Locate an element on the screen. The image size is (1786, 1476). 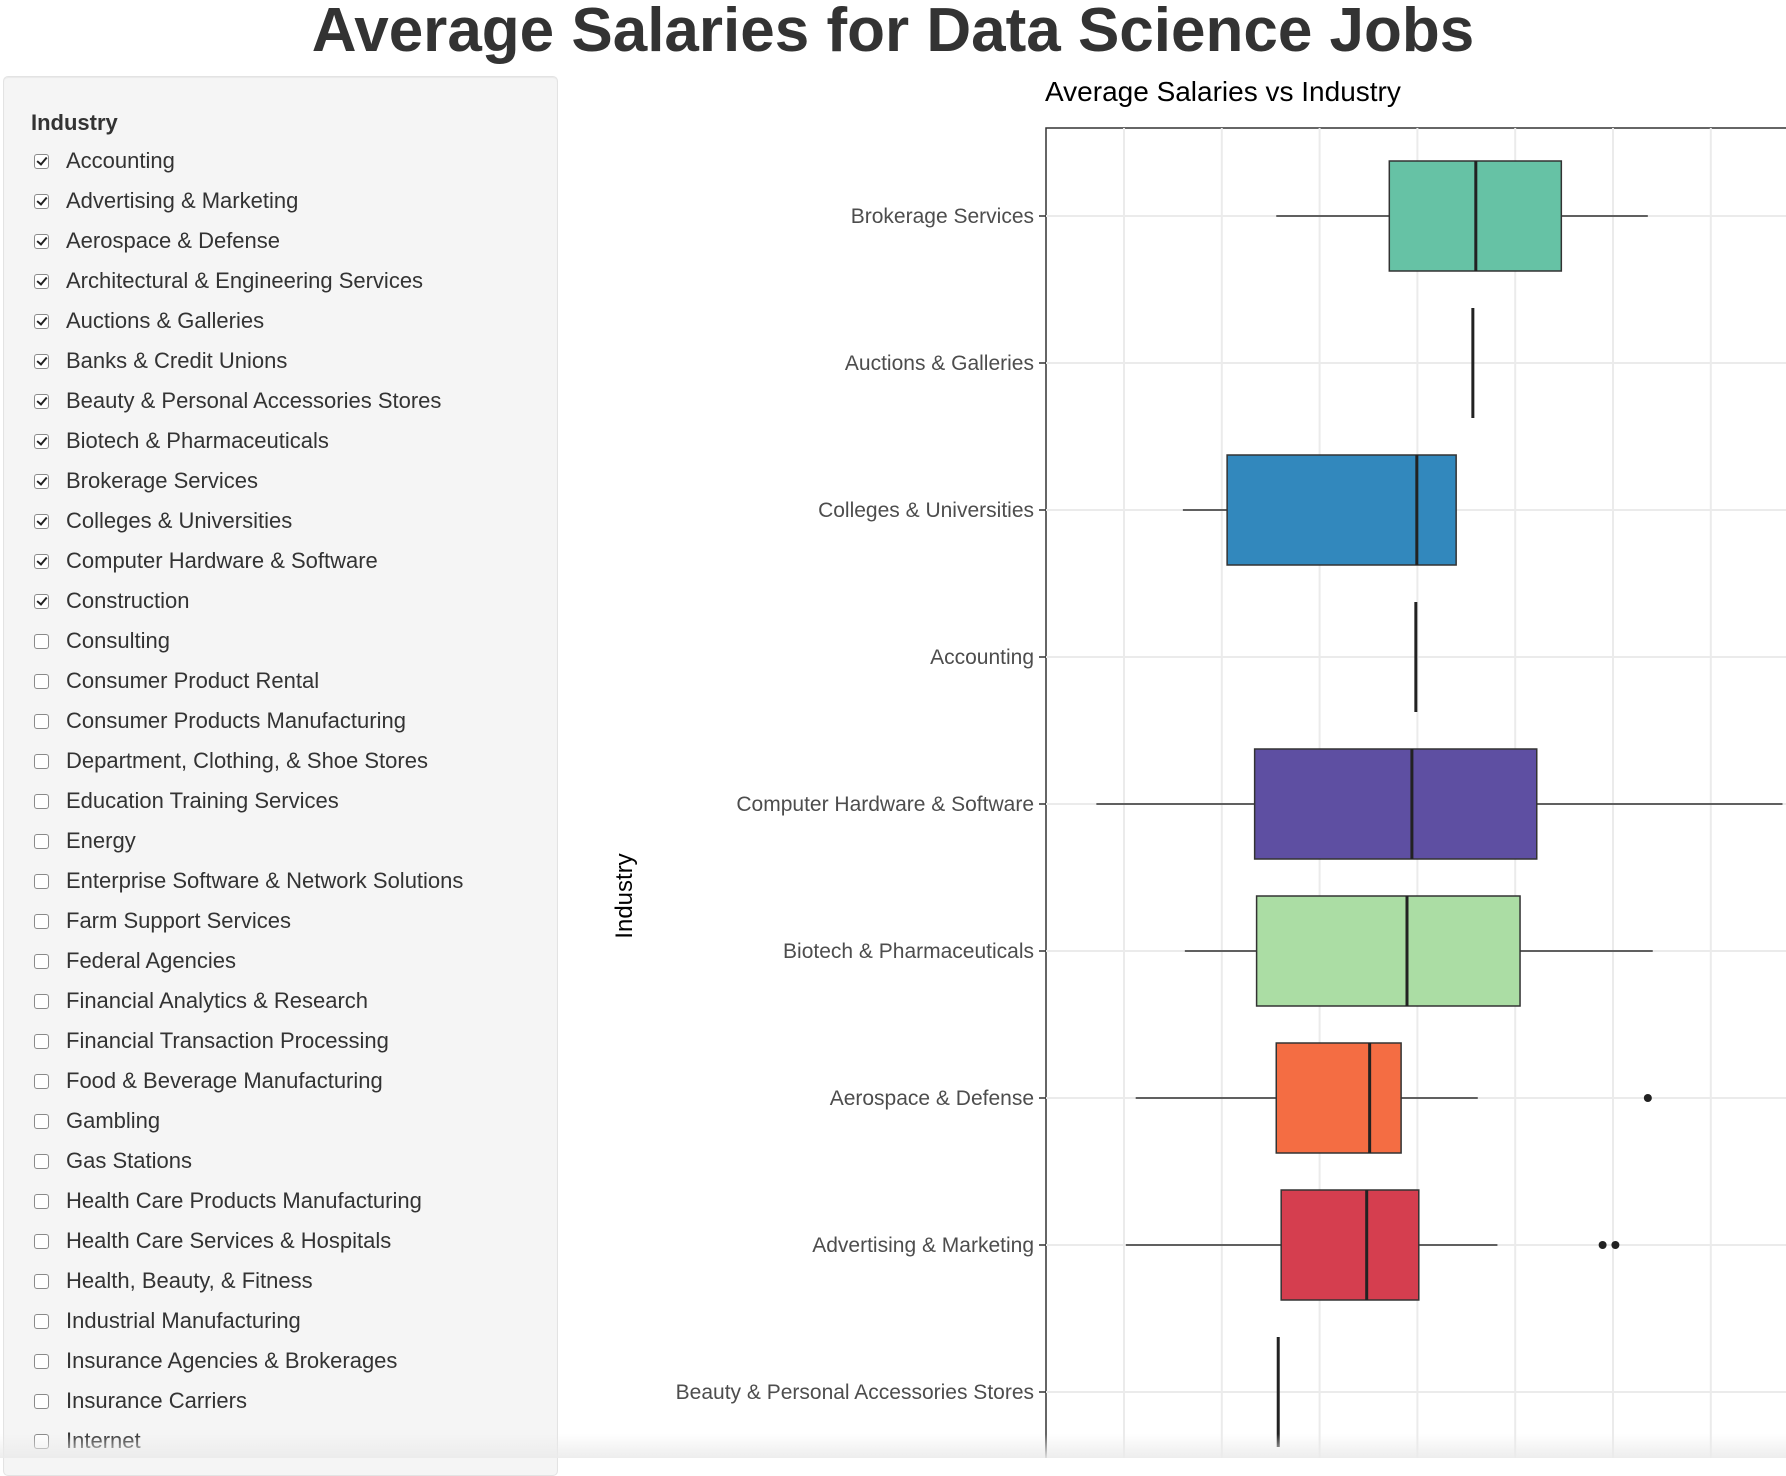
industry-checkbox-item: Financial Analytics & Research is located at coordinates (201, 1001).